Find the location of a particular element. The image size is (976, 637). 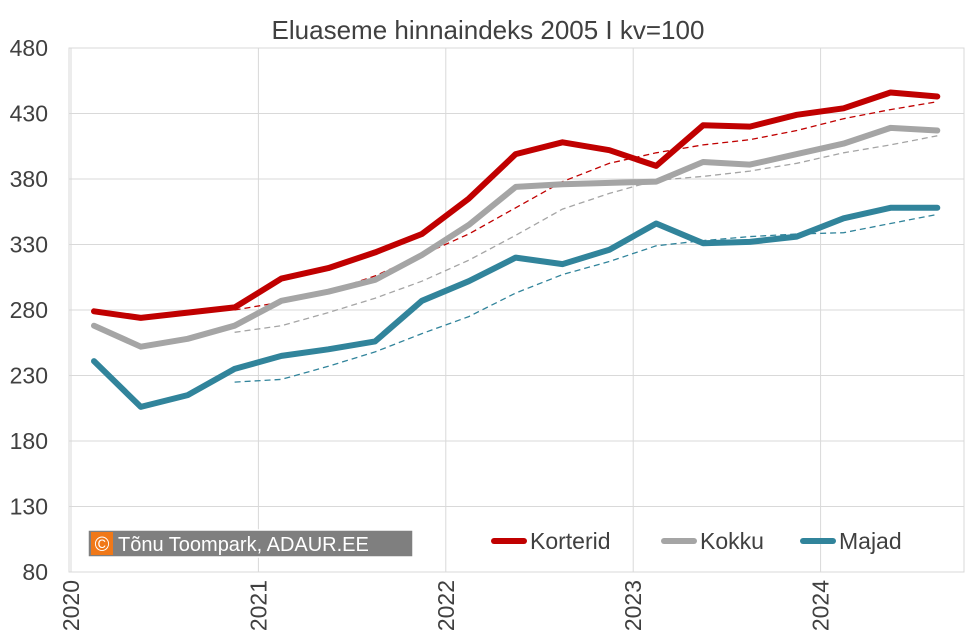

legend-label-majad: Majad is located at coordinates (870, 541).